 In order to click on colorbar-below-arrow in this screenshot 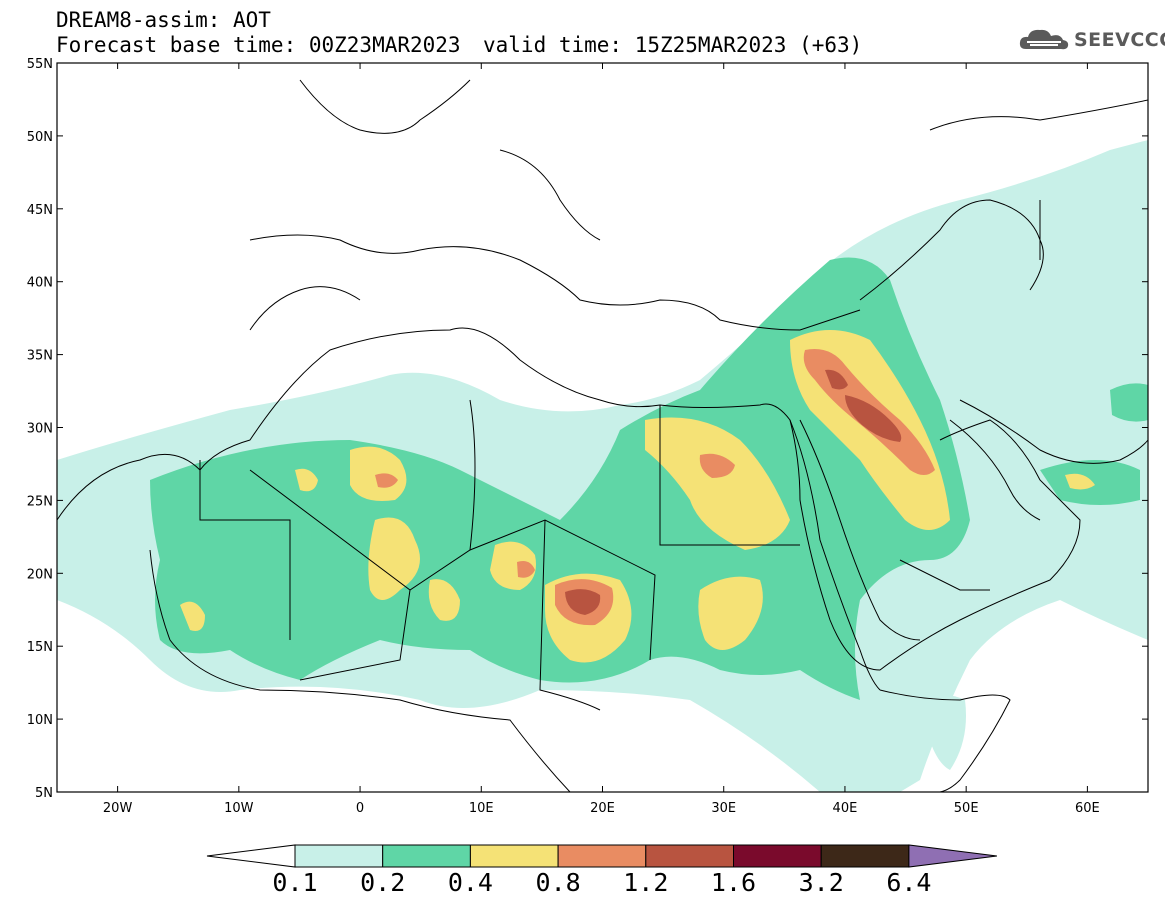, I will do `click(251, 856)`.